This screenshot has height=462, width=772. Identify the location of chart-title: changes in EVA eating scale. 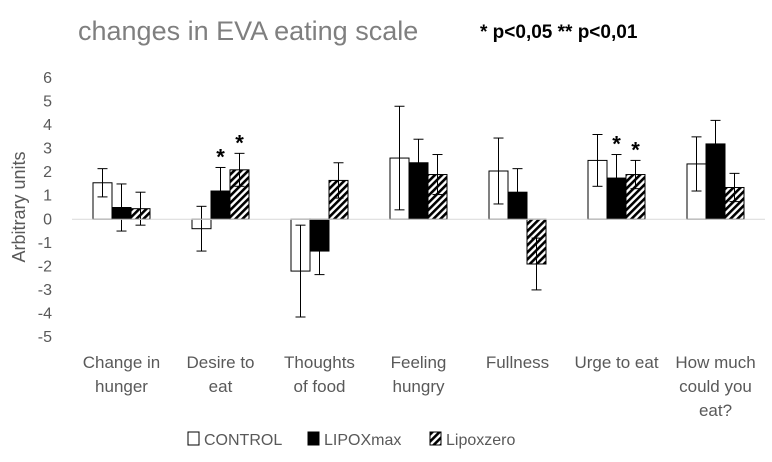
(248, 31).